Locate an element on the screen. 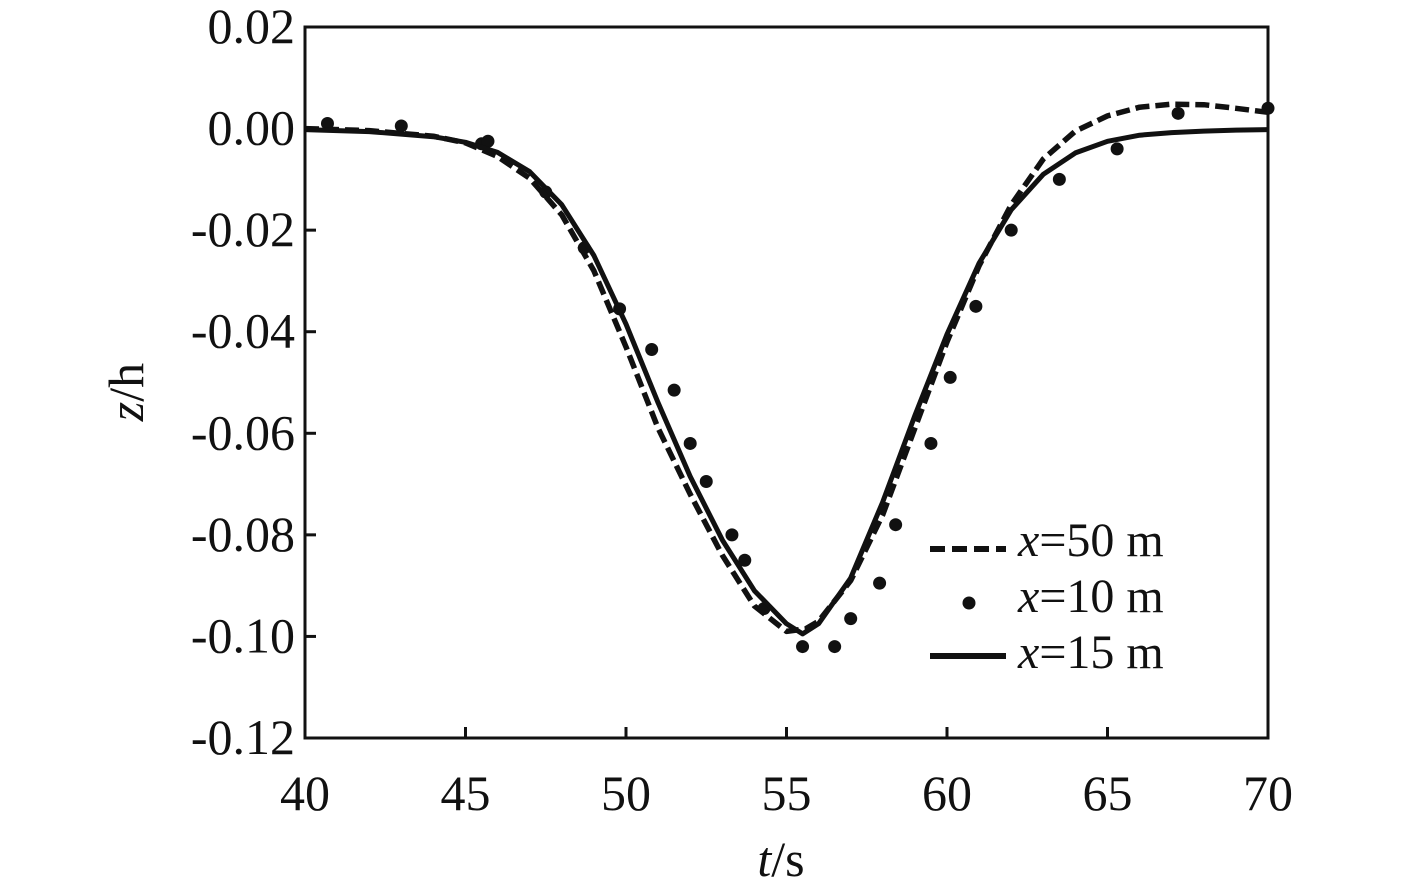 The width and height of the screenshot is (1417, 886). legend-label-x10: x=10 m is located at coordinates (1090, 596).